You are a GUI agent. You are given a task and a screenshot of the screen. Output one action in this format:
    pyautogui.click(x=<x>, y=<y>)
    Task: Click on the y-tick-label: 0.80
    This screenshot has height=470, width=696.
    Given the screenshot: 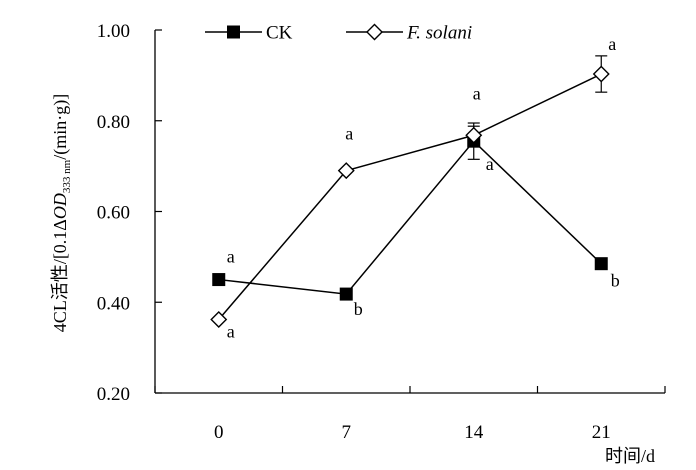 What is the action you would take?
    pyautogui.click(x=113, y=122)
    